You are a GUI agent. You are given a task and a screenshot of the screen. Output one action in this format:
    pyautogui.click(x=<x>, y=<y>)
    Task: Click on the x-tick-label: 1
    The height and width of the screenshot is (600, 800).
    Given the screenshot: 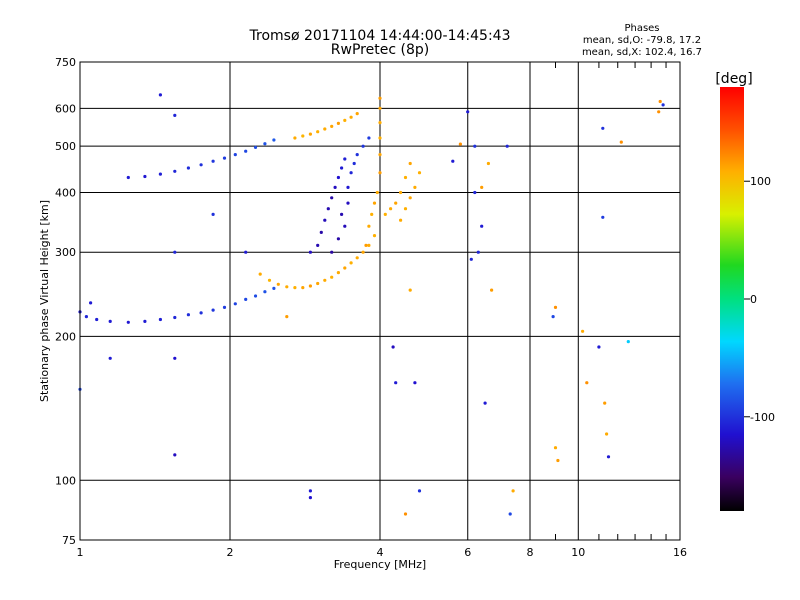 What is the action you would take?
    pyautogui.click(x=80, y=552)
    